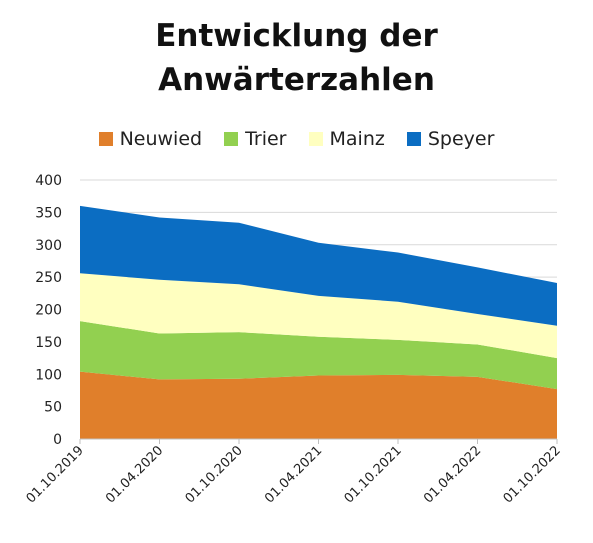 The height and width of the screenshot is (543, 593). What do you see at coordinates (318, 316) in the screenshot?
I see `area-mainz` at bounding box center [318, 316].